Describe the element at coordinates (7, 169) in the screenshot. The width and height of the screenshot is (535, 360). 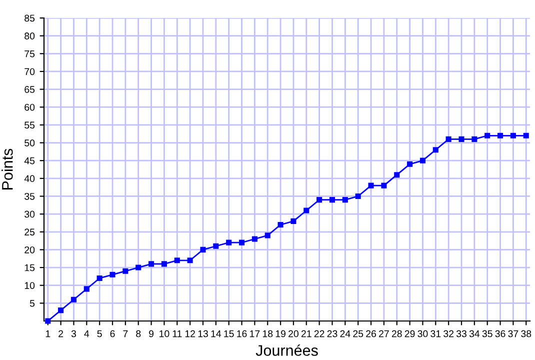
I see `y-axis-title: Points` at that location.